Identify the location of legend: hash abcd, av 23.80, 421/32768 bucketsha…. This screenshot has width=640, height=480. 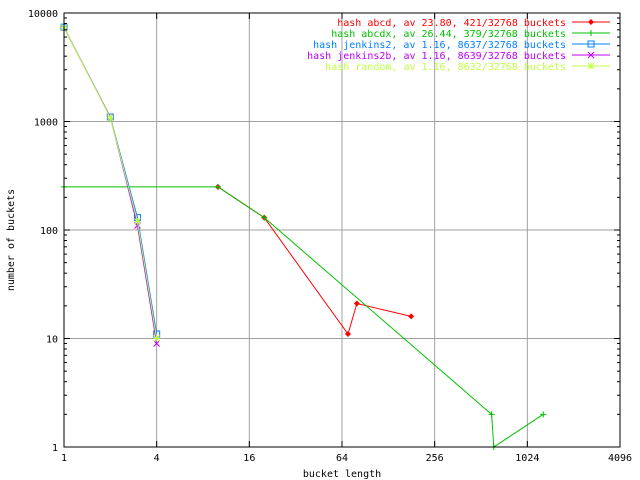
(458, 45).